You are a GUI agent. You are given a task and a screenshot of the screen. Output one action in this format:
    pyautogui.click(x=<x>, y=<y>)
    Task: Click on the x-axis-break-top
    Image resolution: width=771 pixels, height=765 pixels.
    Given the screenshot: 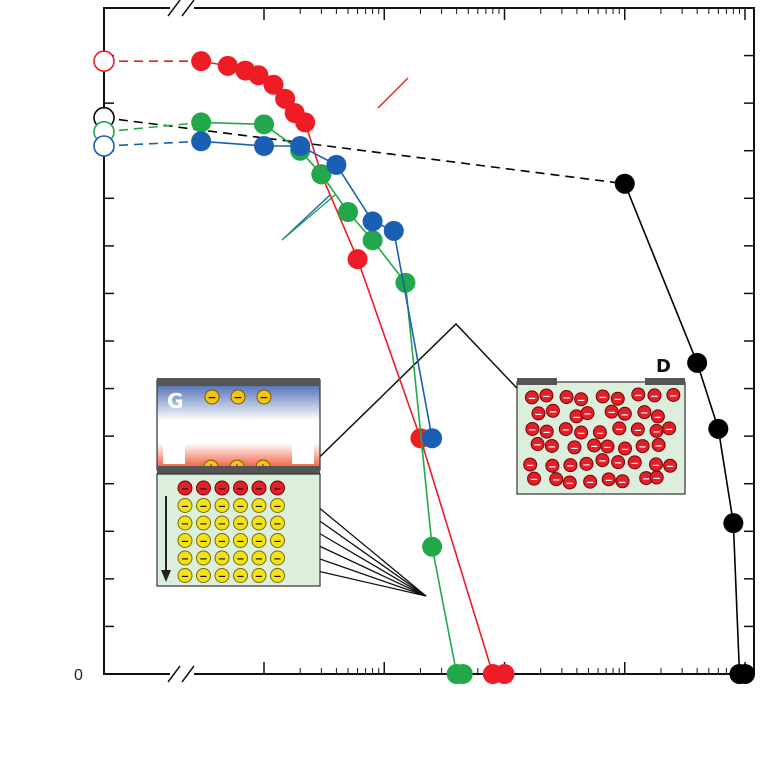 What is the action you would take?
    pyautogui.click(x=174, y=8)
    